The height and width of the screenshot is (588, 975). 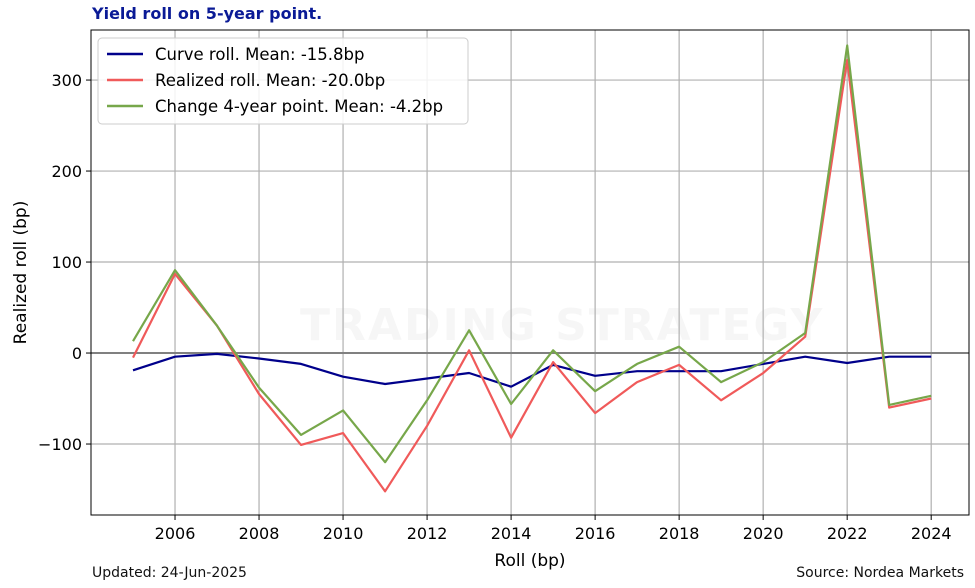 What do you see at coordinates (175, 533) in the screenshot?
I see `x-tick-label: 2006` at bounding box center [175, 533].